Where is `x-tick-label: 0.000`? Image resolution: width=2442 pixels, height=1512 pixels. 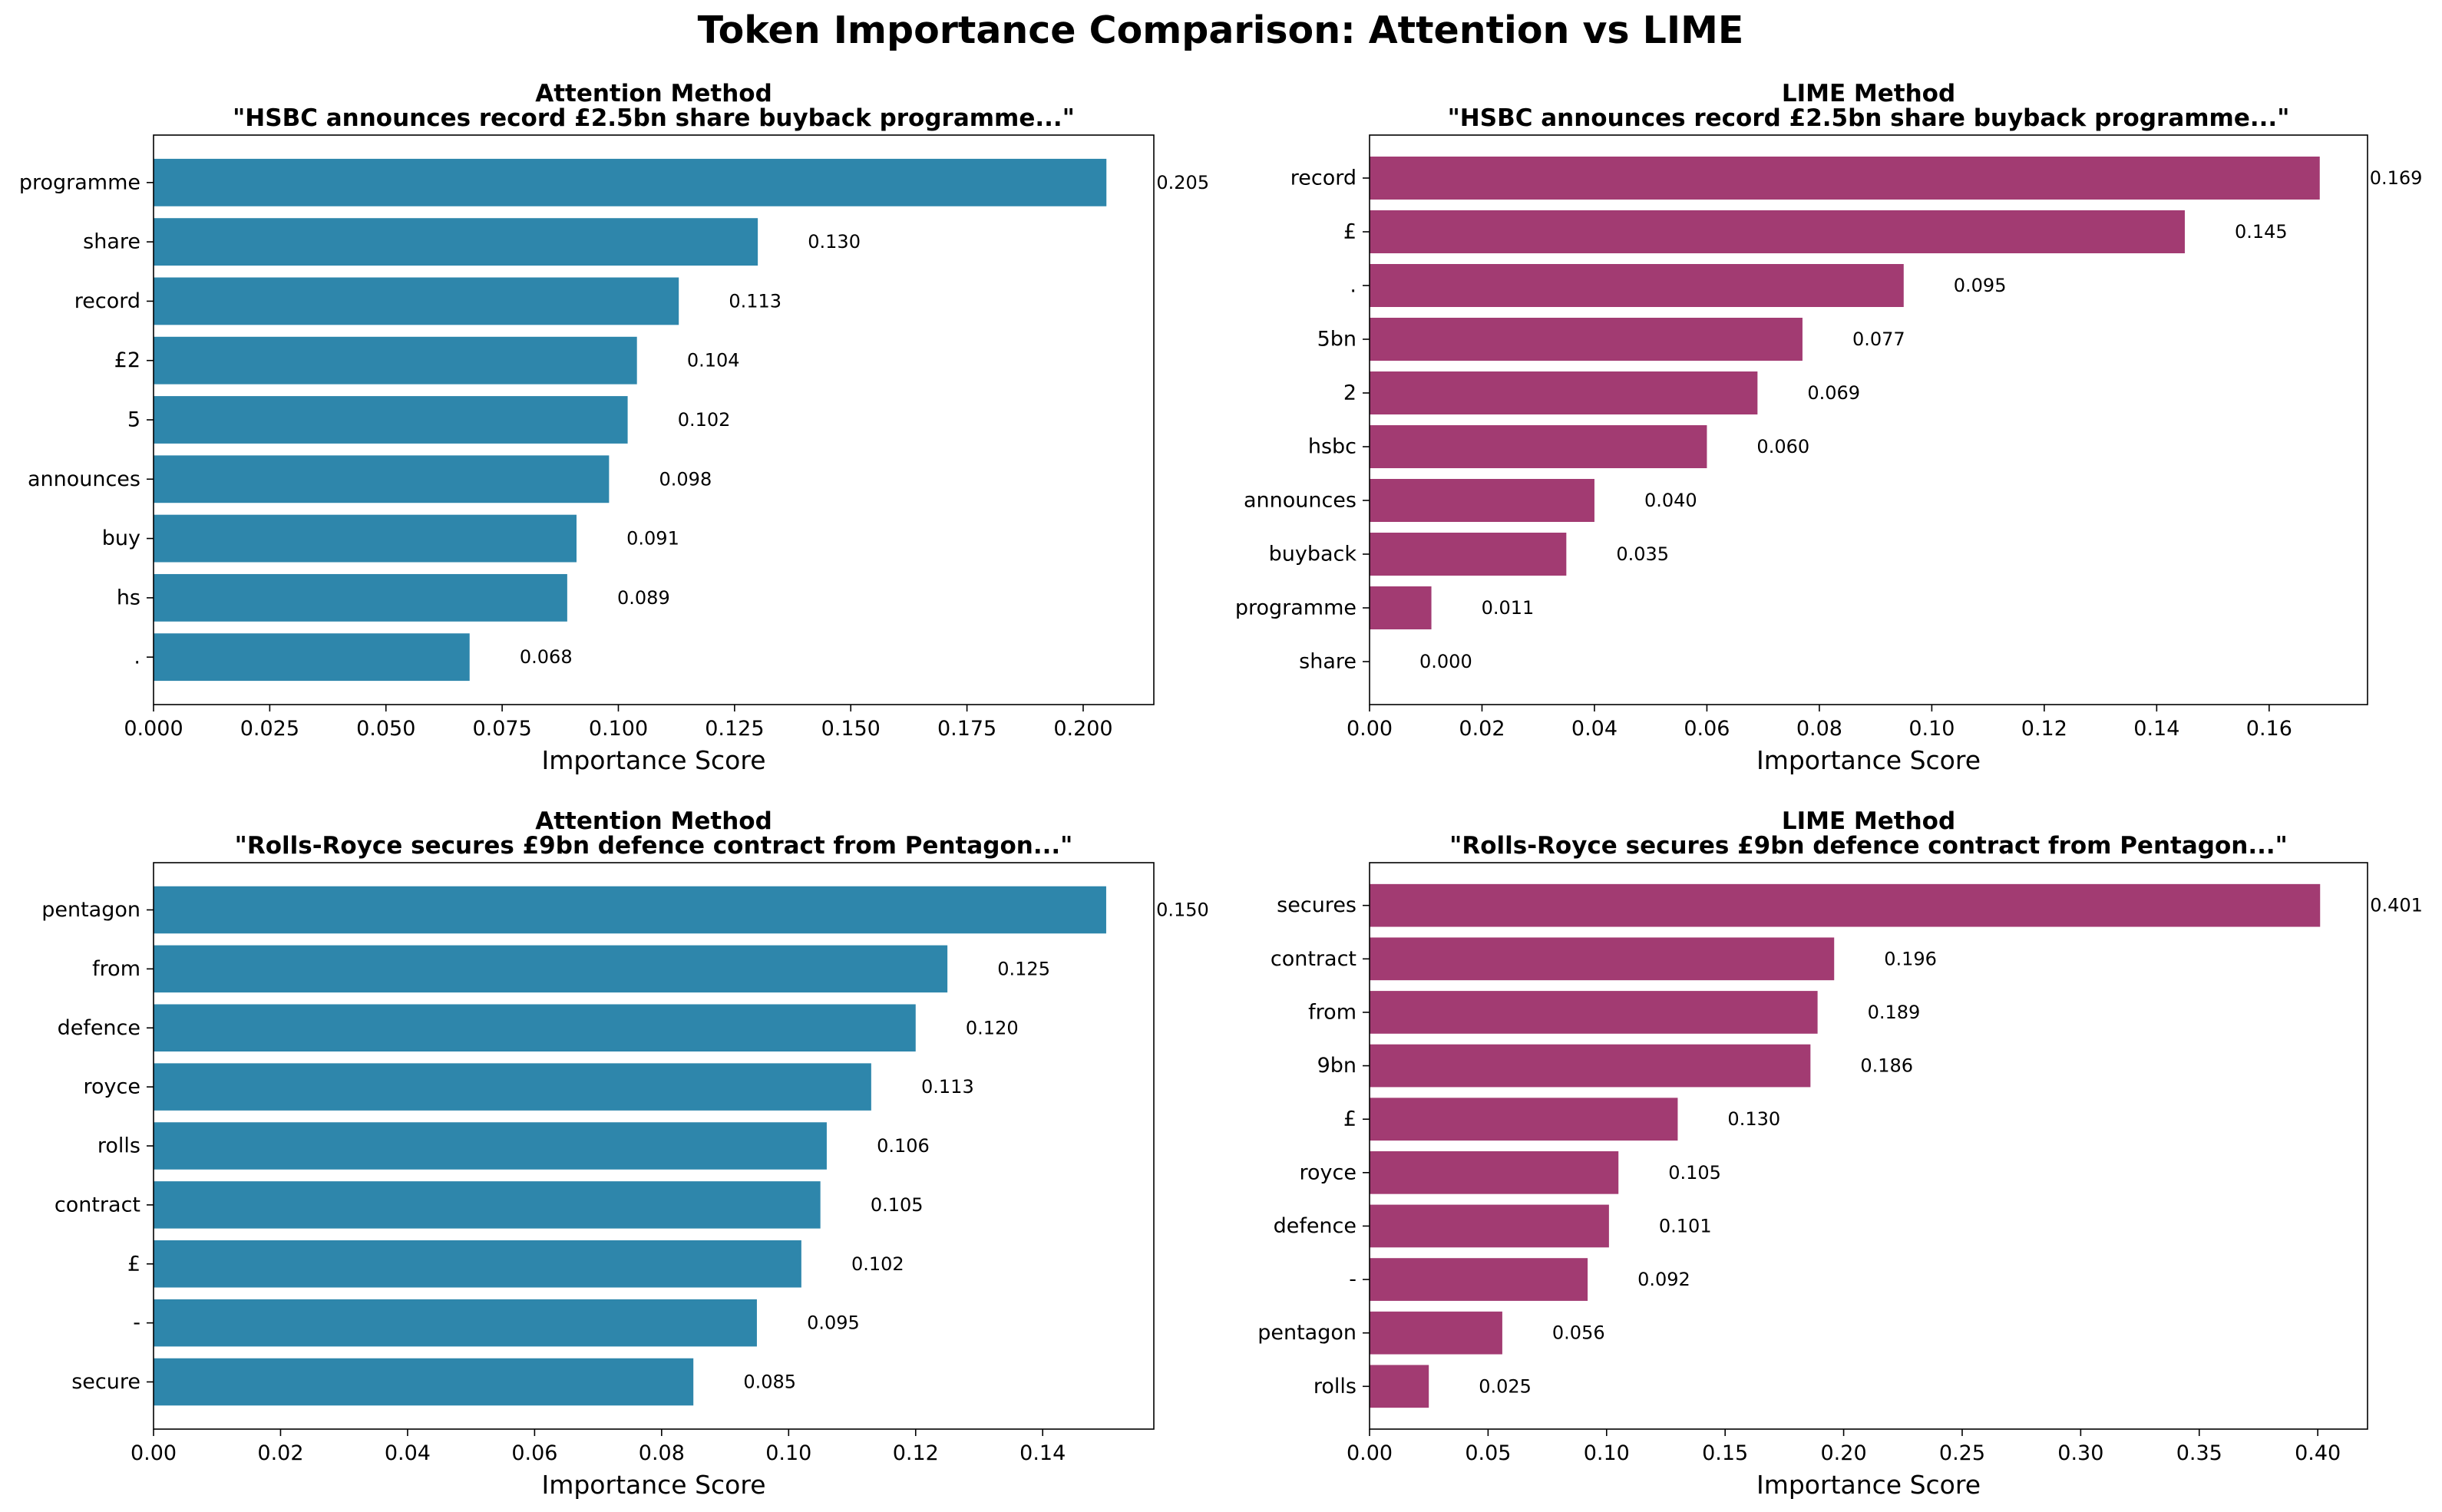 x-tick-label: 0.000 is located at coordinates (153, 729).